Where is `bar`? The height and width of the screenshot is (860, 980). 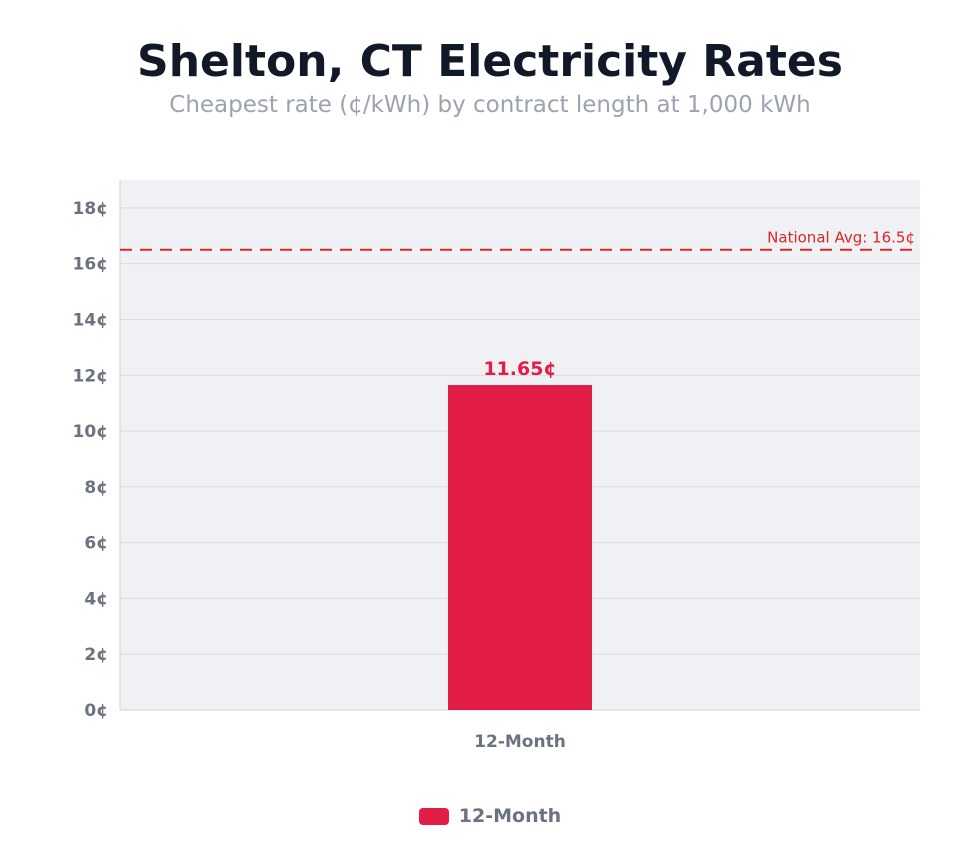 bar is located at coordinates (520, 547).